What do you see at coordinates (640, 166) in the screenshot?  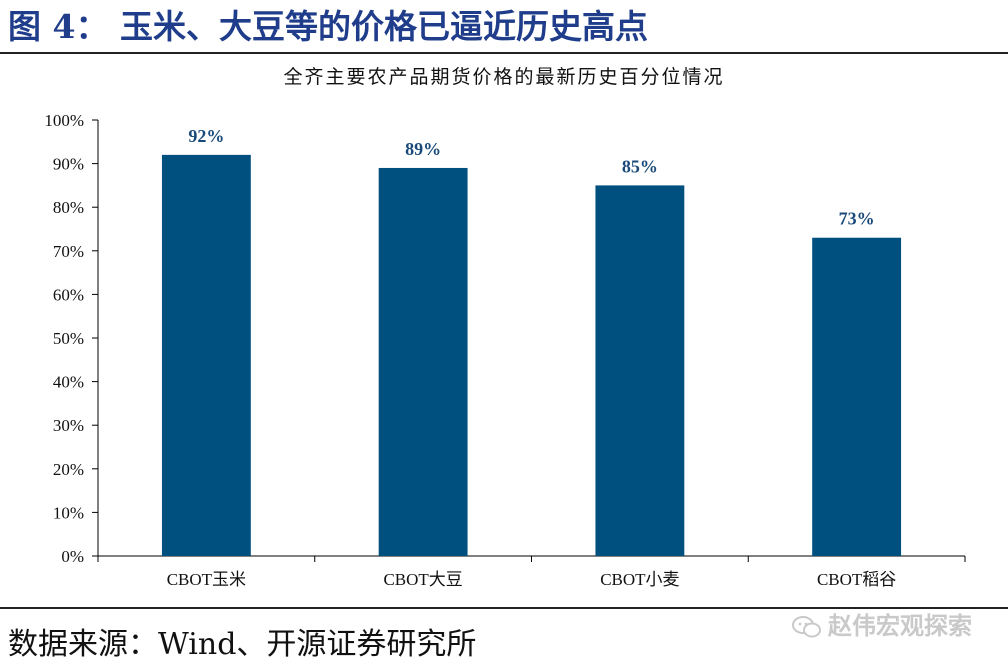 I see `data-label: 85%` at bounding box center [640, 166].